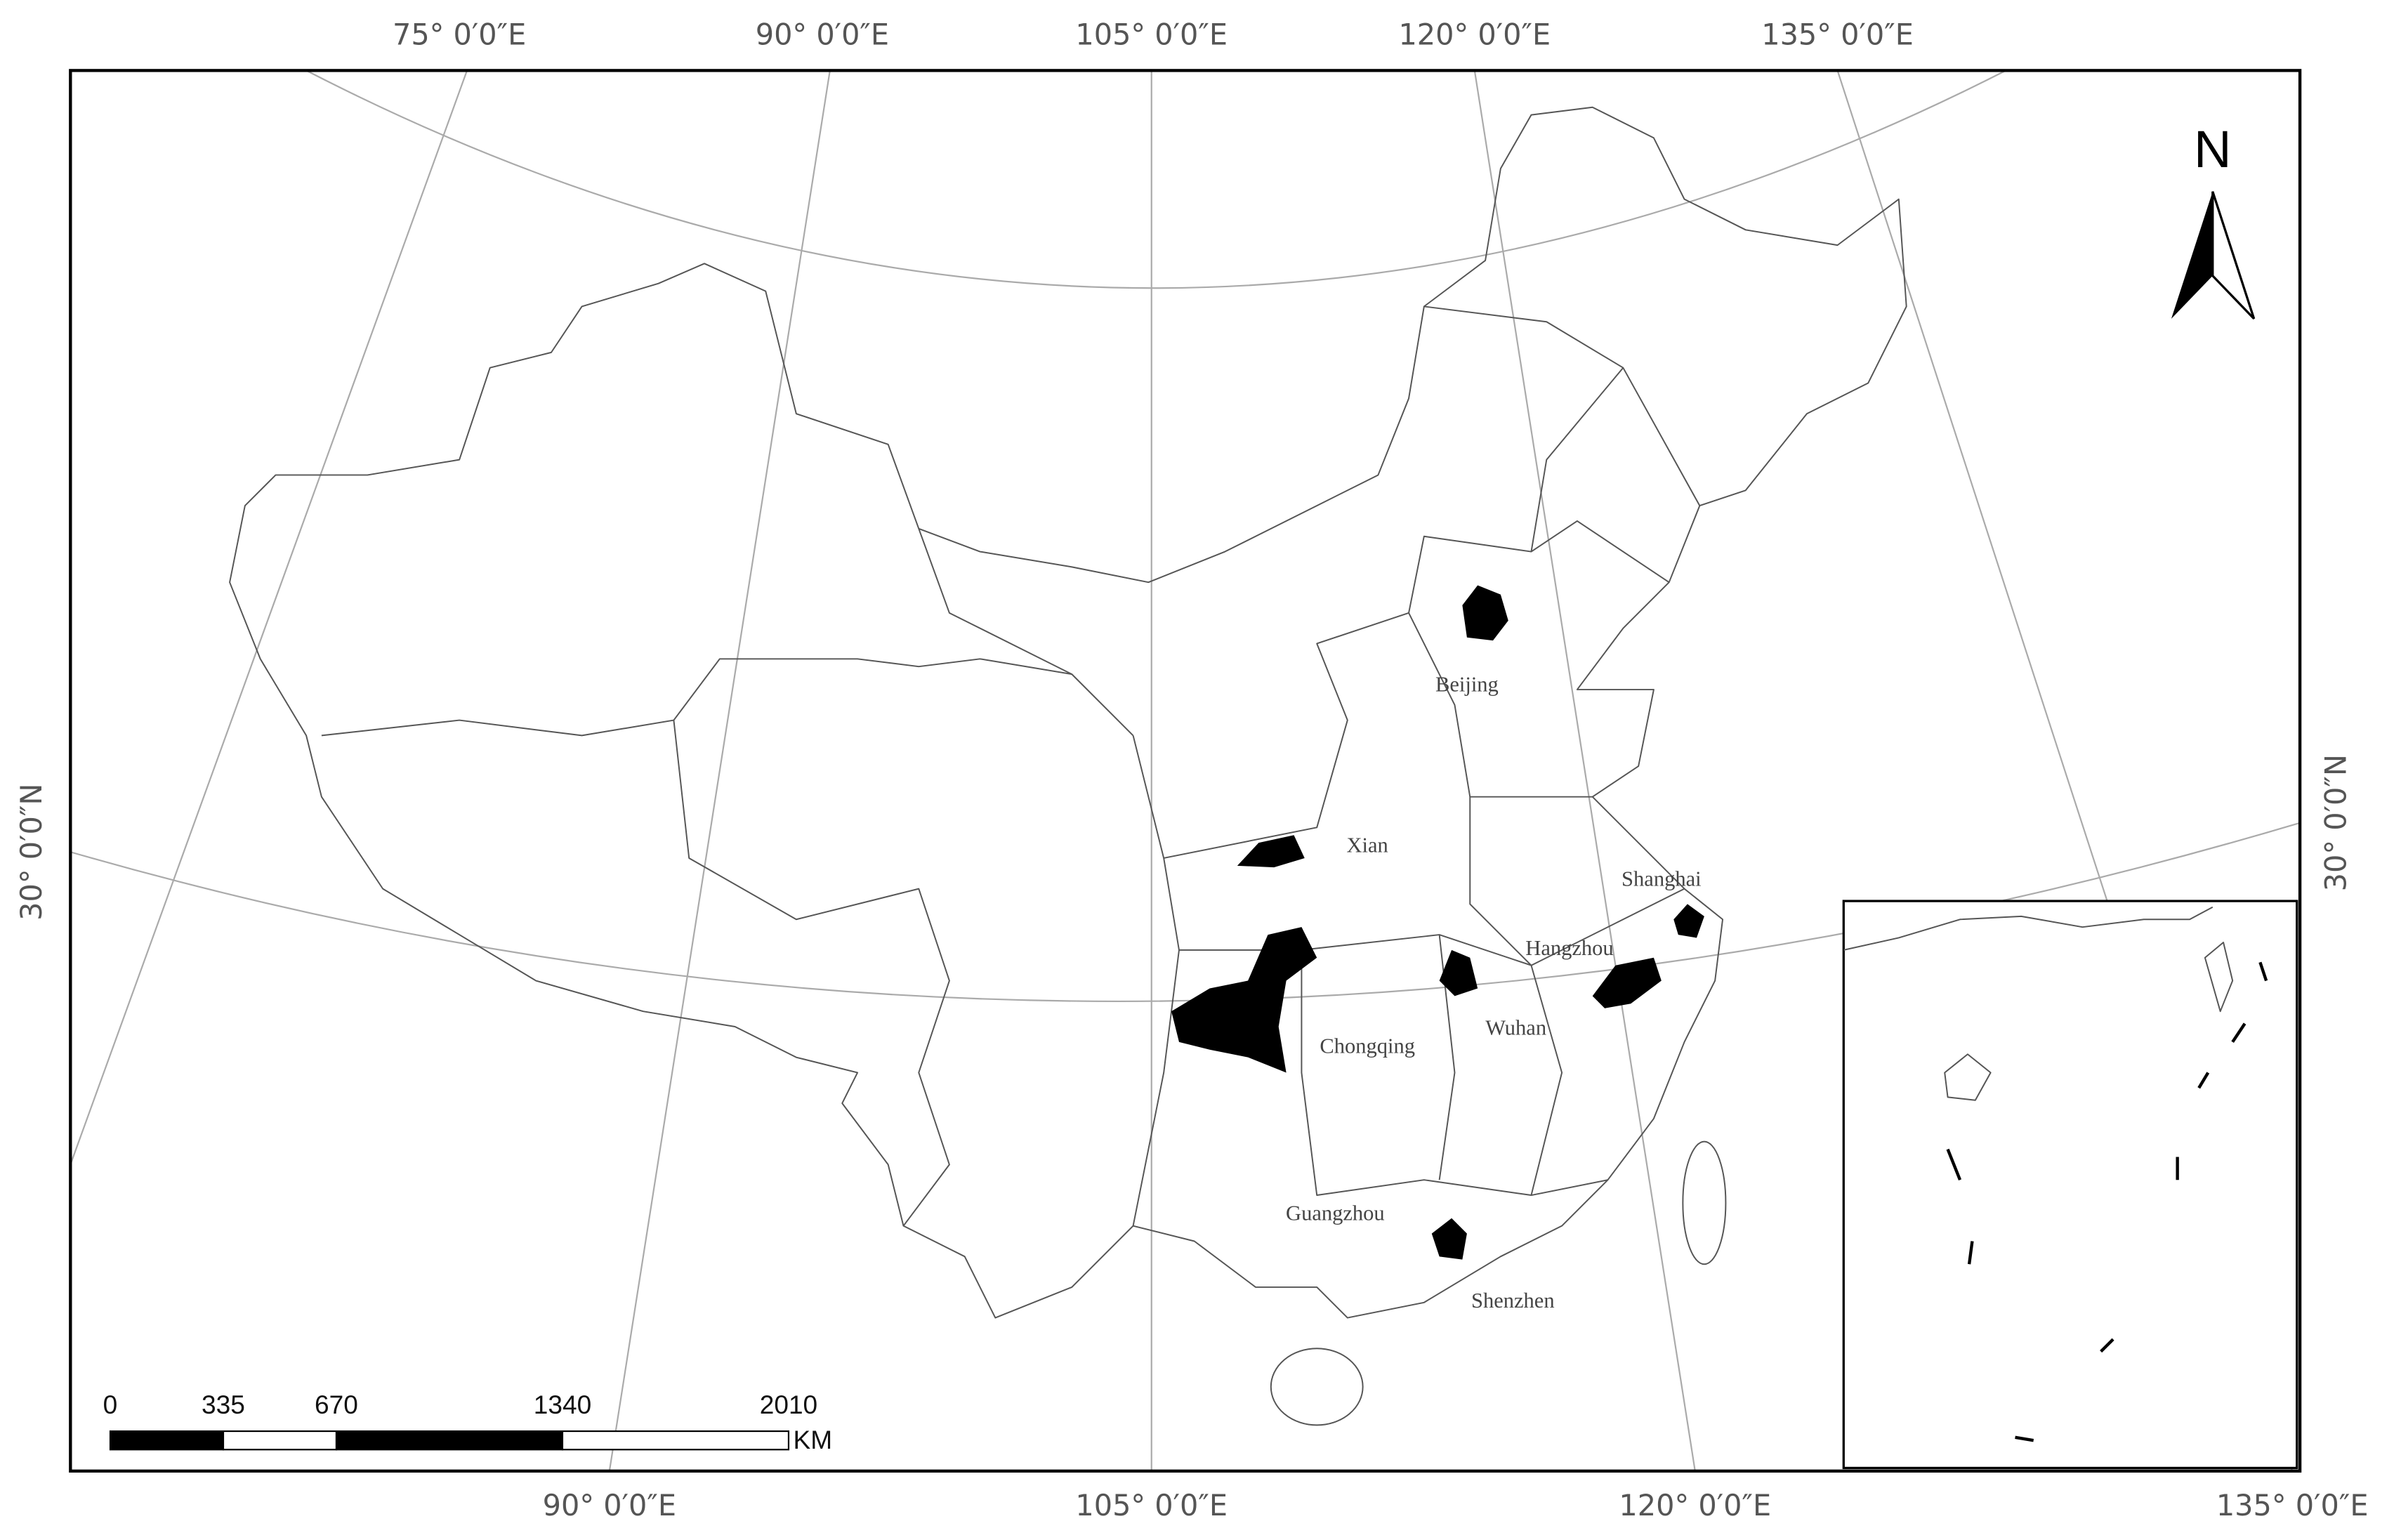 This screenshot has height=1540, width=2401. I want to click on inset-map, so click(2070, 1185).